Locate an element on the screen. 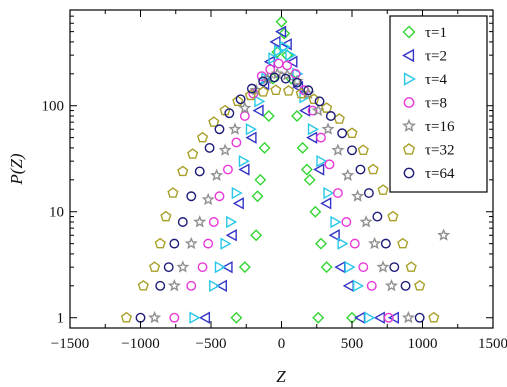 This screenshot has height=387, width=507. x-axis-title: Z is located at coordinates (281, 376).